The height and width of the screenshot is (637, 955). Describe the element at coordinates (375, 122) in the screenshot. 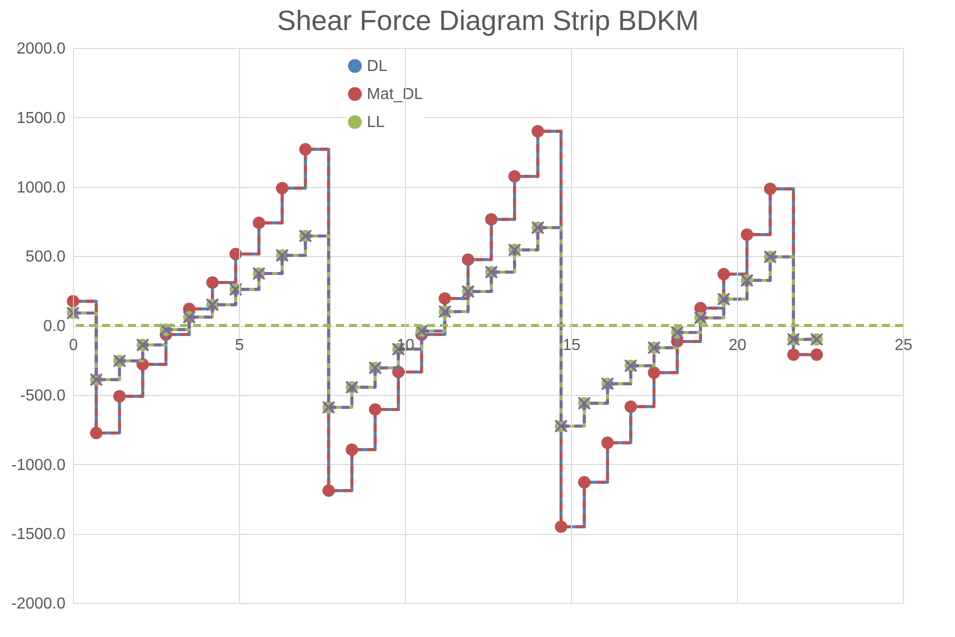

I see `legend-label: LL` at that location.